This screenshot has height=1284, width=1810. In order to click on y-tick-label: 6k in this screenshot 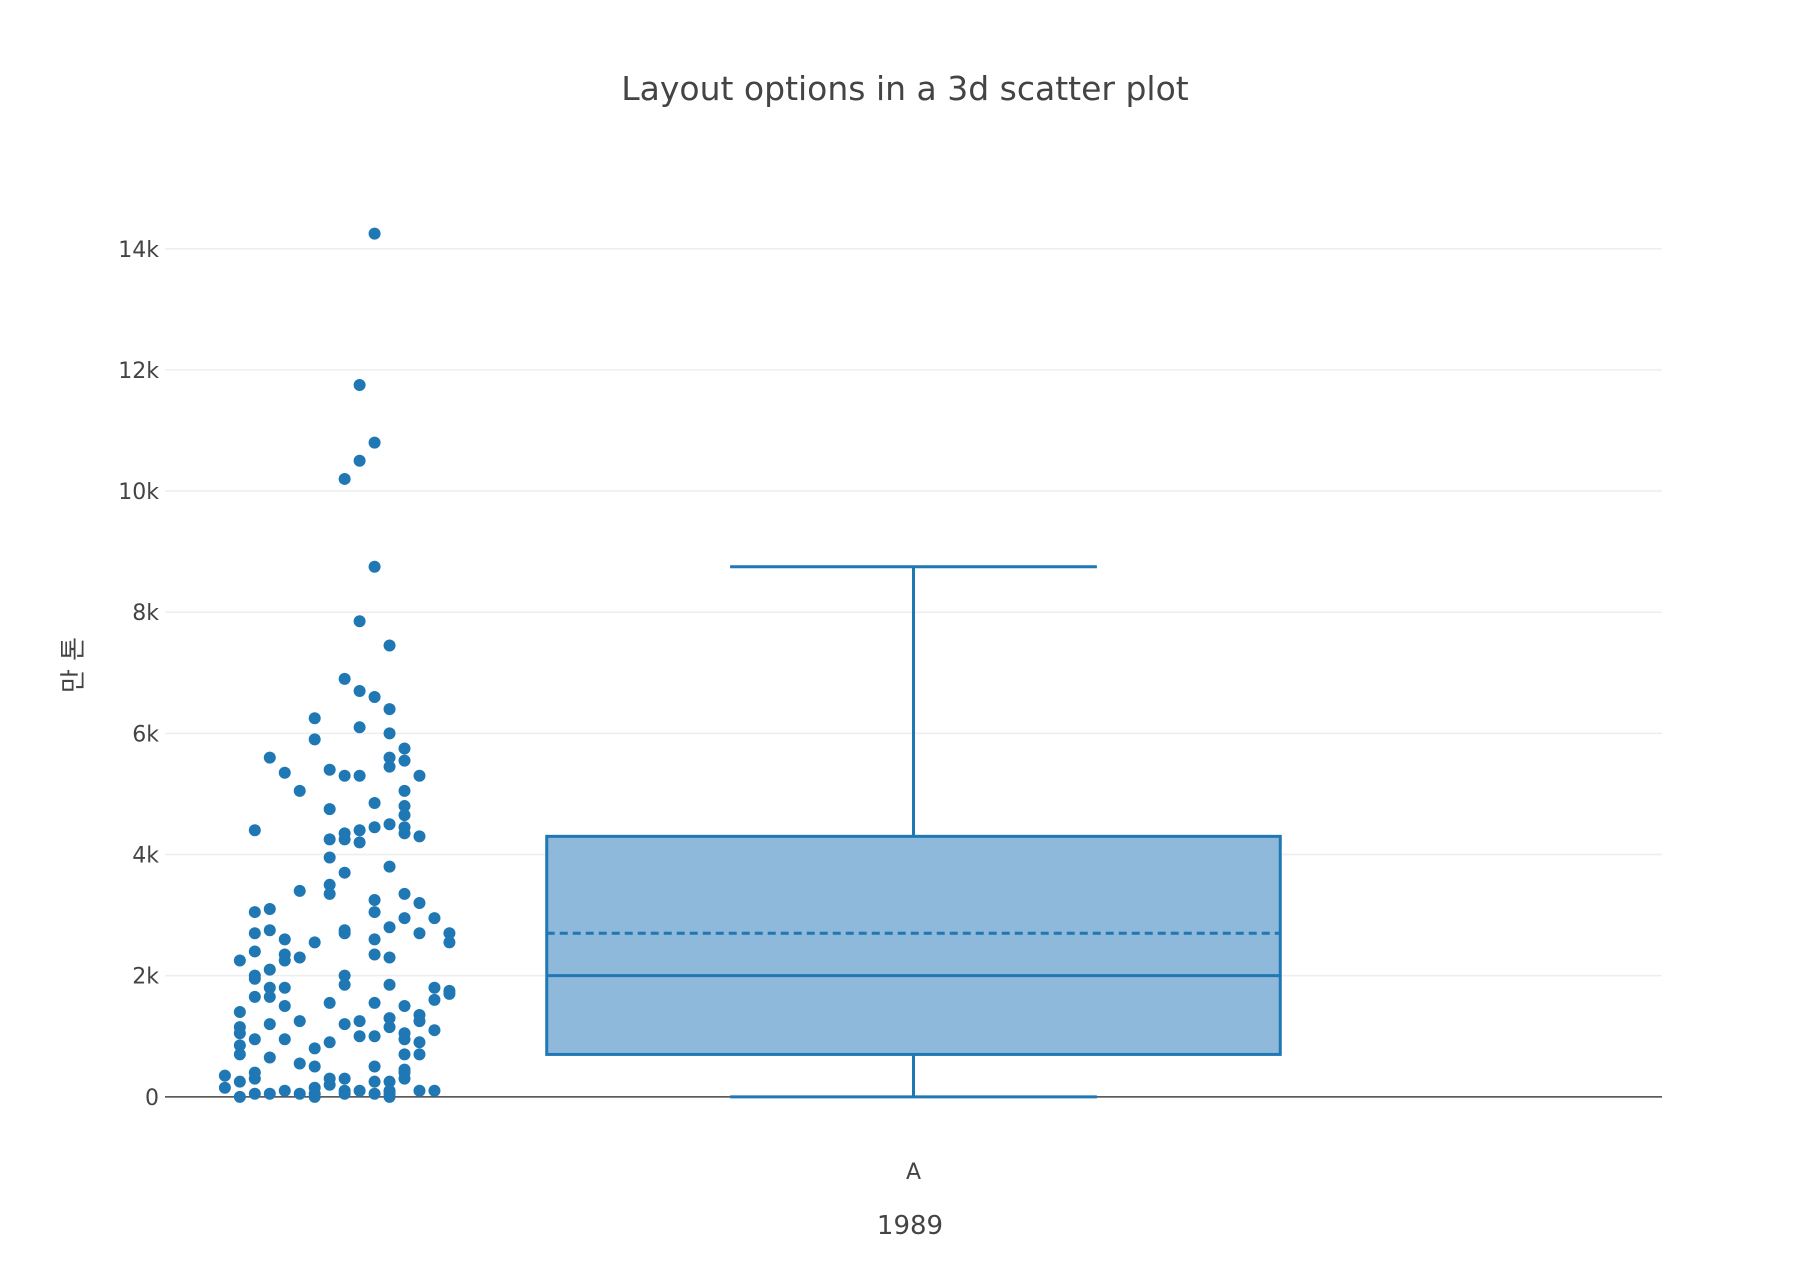, I will do `click(145, 734)`.